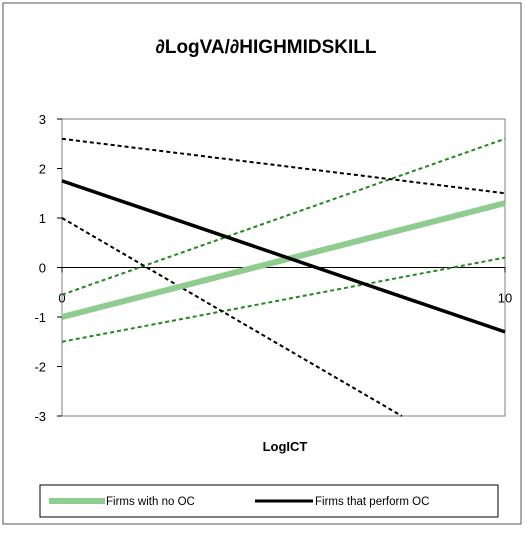  What do you see at coordinates (61, 298) in the screenshot?
I see `x-tick-label: 0` at bounding box center [61, 298].